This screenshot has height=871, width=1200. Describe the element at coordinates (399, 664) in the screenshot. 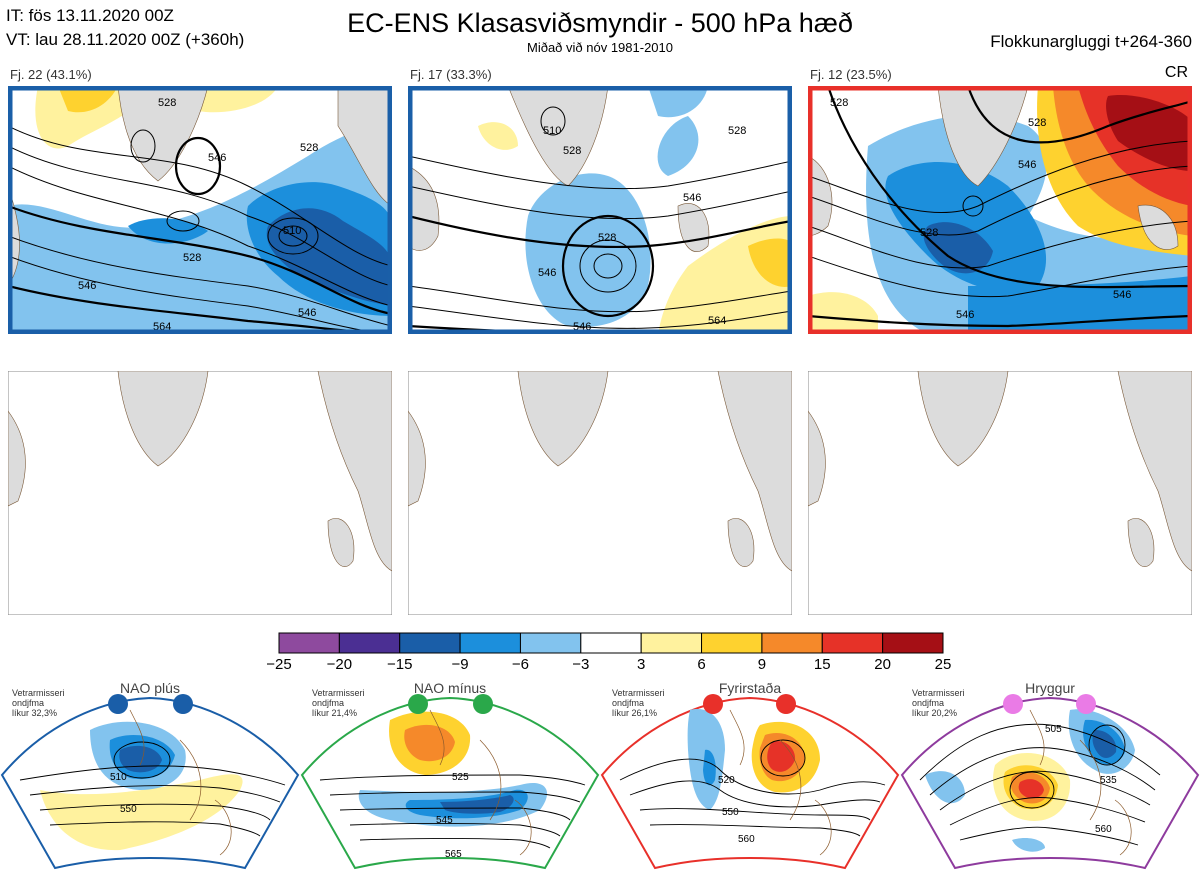

I see `colorbar-tick-label: −15` at that location.